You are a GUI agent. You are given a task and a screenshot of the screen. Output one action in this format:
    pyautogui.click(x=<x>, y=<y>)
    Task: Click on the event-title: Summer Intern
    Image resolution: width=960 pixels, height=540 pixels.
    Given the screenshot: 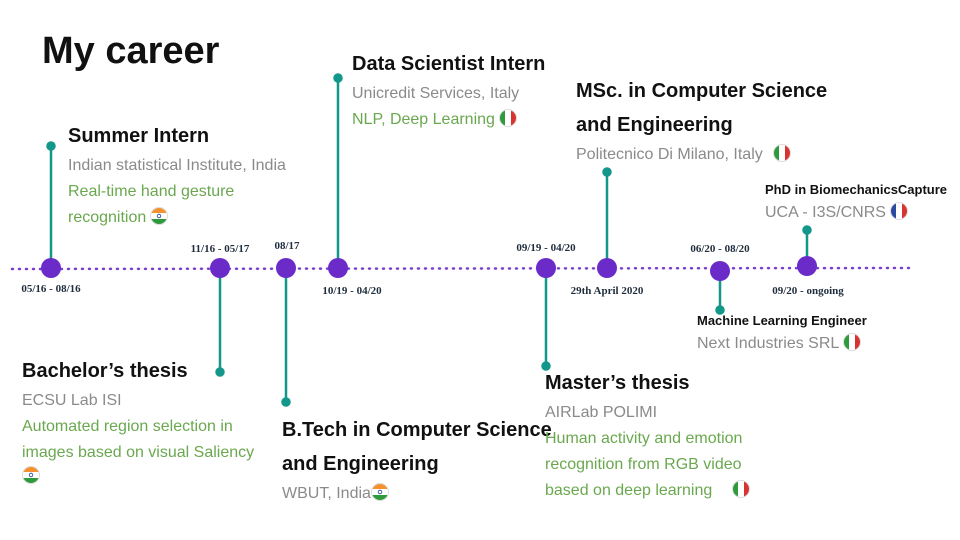 What is the action you would take?
    pyautogui.click(x=139, y=136)
    